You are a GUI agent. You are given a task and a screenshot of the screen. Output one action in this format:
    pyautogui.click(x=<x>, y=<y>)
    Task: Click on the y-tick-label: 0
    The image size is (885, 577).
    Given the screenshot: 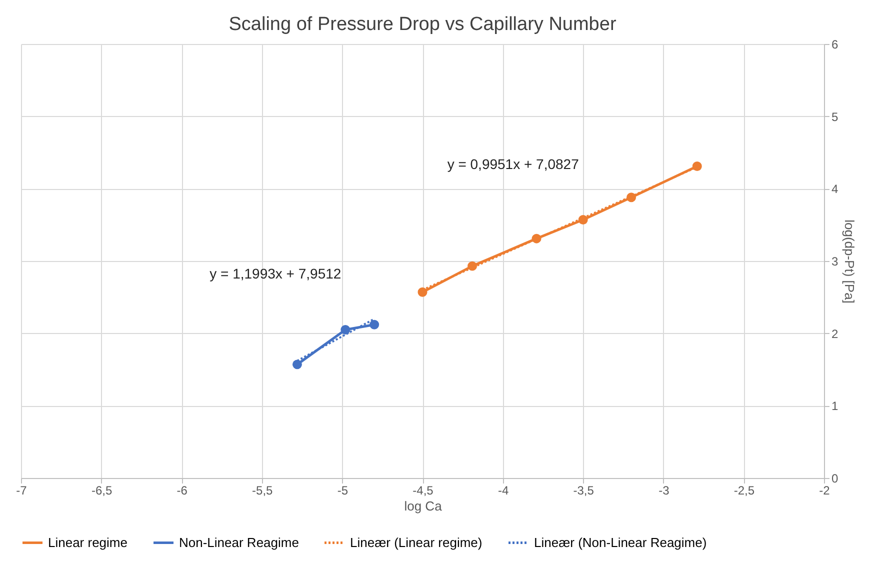 What is the action you would take?
    pyautogui.click(x=835, y=479)
    